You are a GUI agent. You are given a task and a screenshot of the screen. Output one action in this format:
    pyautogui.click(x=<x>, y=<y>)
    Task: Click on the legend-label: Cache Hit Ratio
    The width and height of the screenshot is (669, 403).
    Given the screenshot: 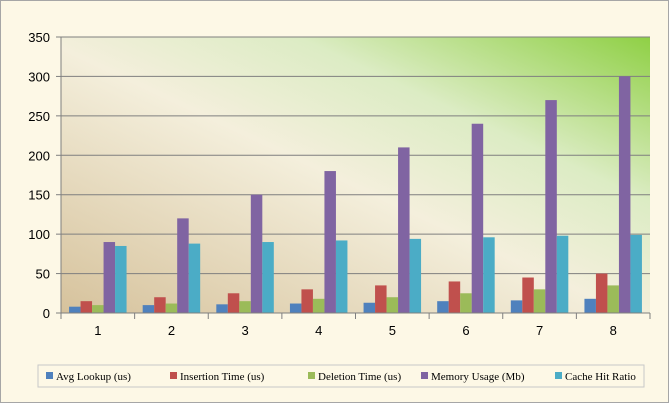 What is the action you would take?
    pyautogui.click(x=600, y=377)
    